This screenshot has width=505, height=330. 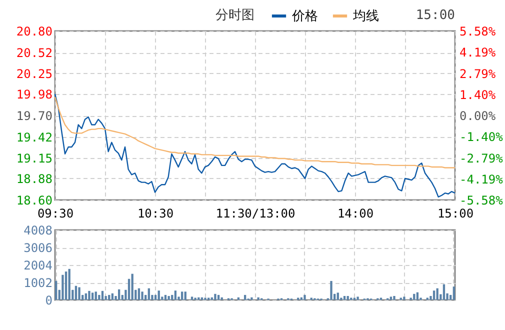 I want to click on x-tick-label: 15:00, so click(x=455, y=213).